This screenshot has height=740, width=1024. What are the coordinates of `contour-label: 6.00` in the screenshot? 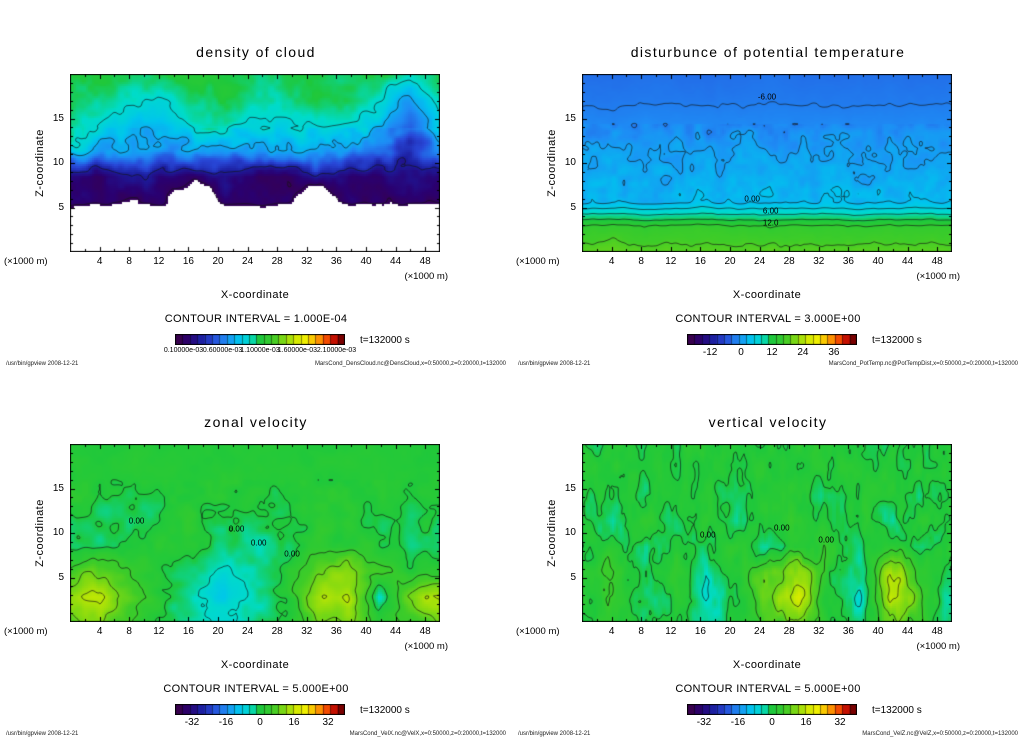 It's located at (770, 211).